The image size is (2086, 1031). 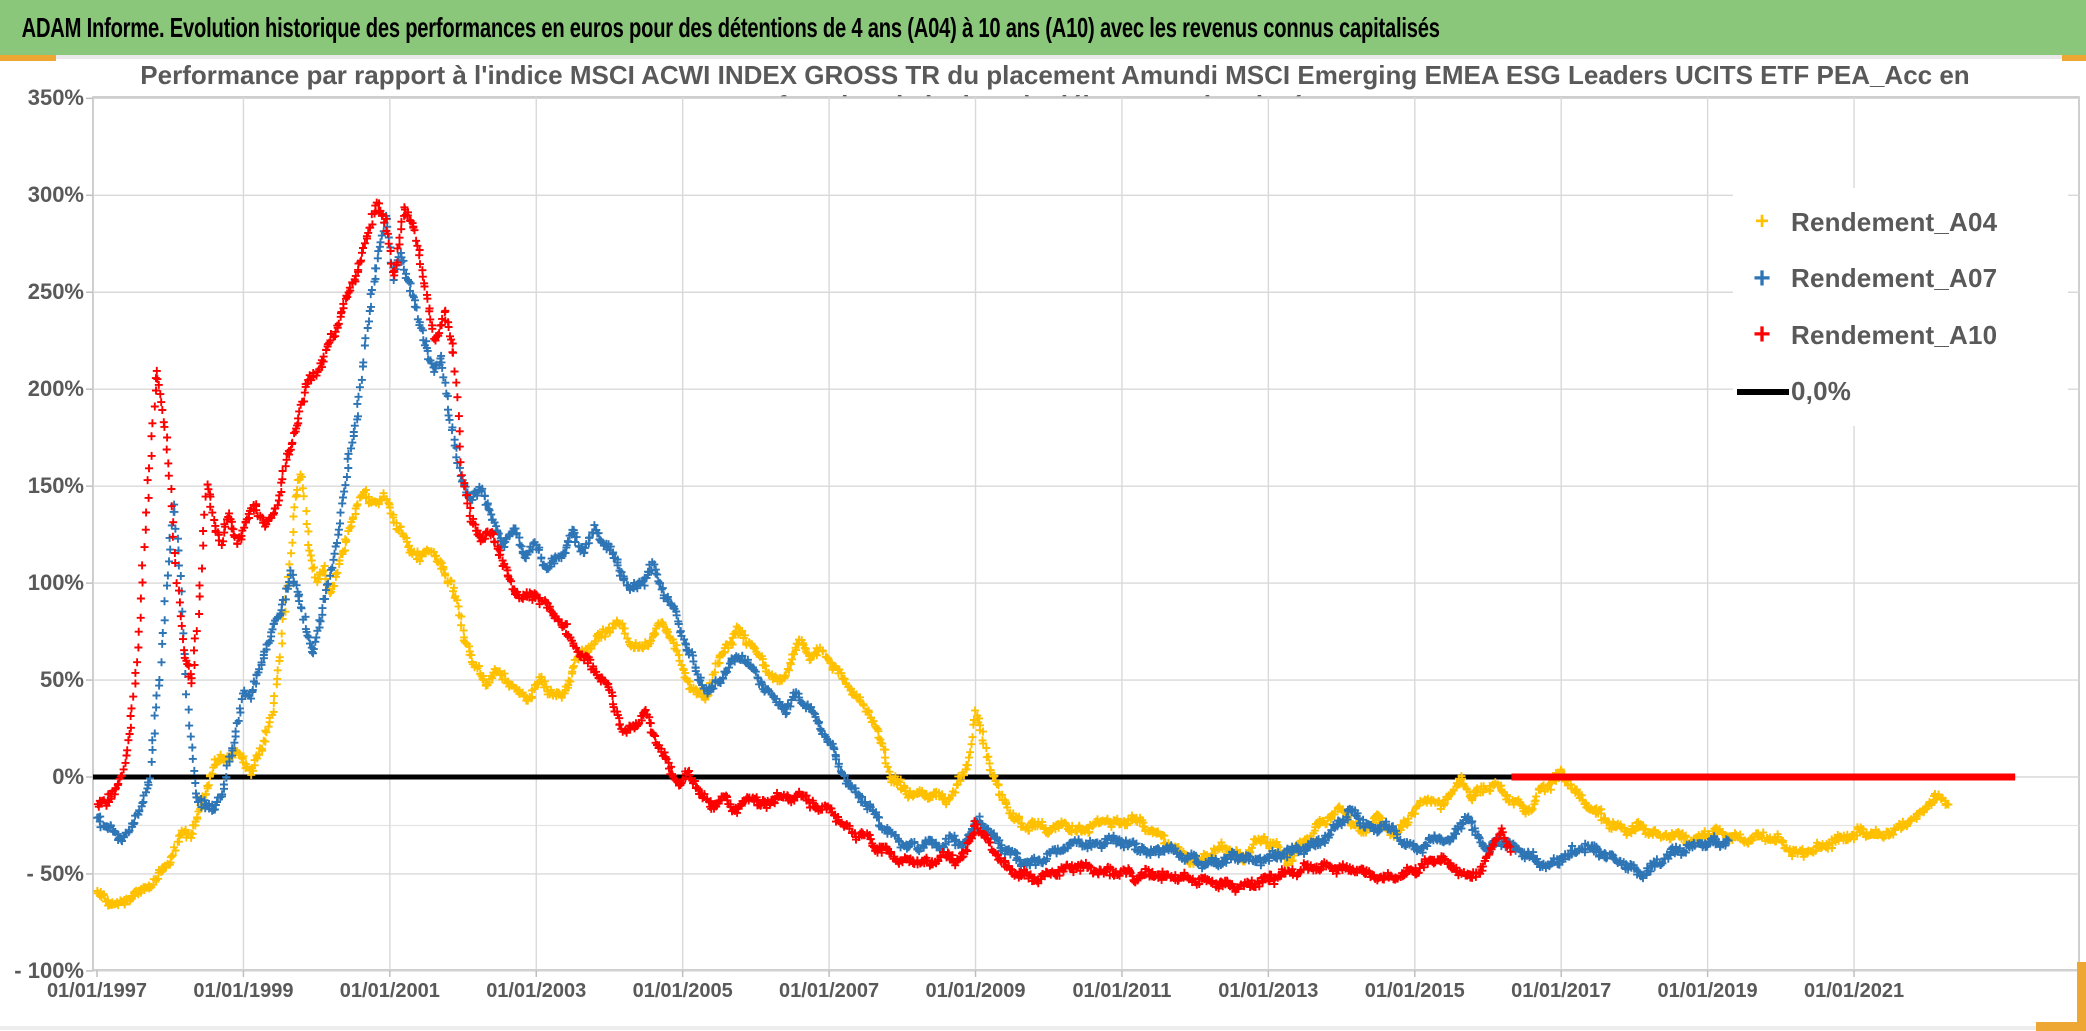 I want to click on x-axis-tick-label: 01/01/2003, so click(x=536, y=991).